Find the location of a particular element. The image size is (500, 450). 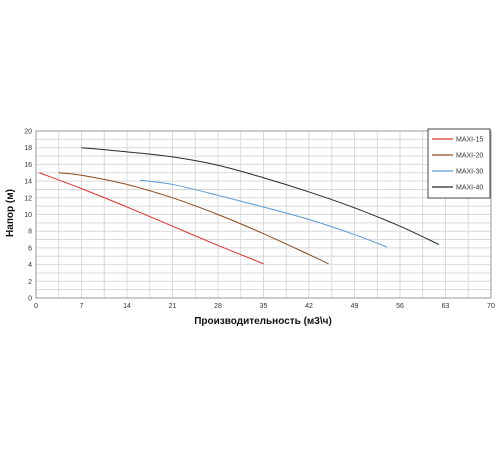

y-tick-labels: 0 2 4 6 8 10 12 14 16 18 20 is located at coordinates (28, 216).